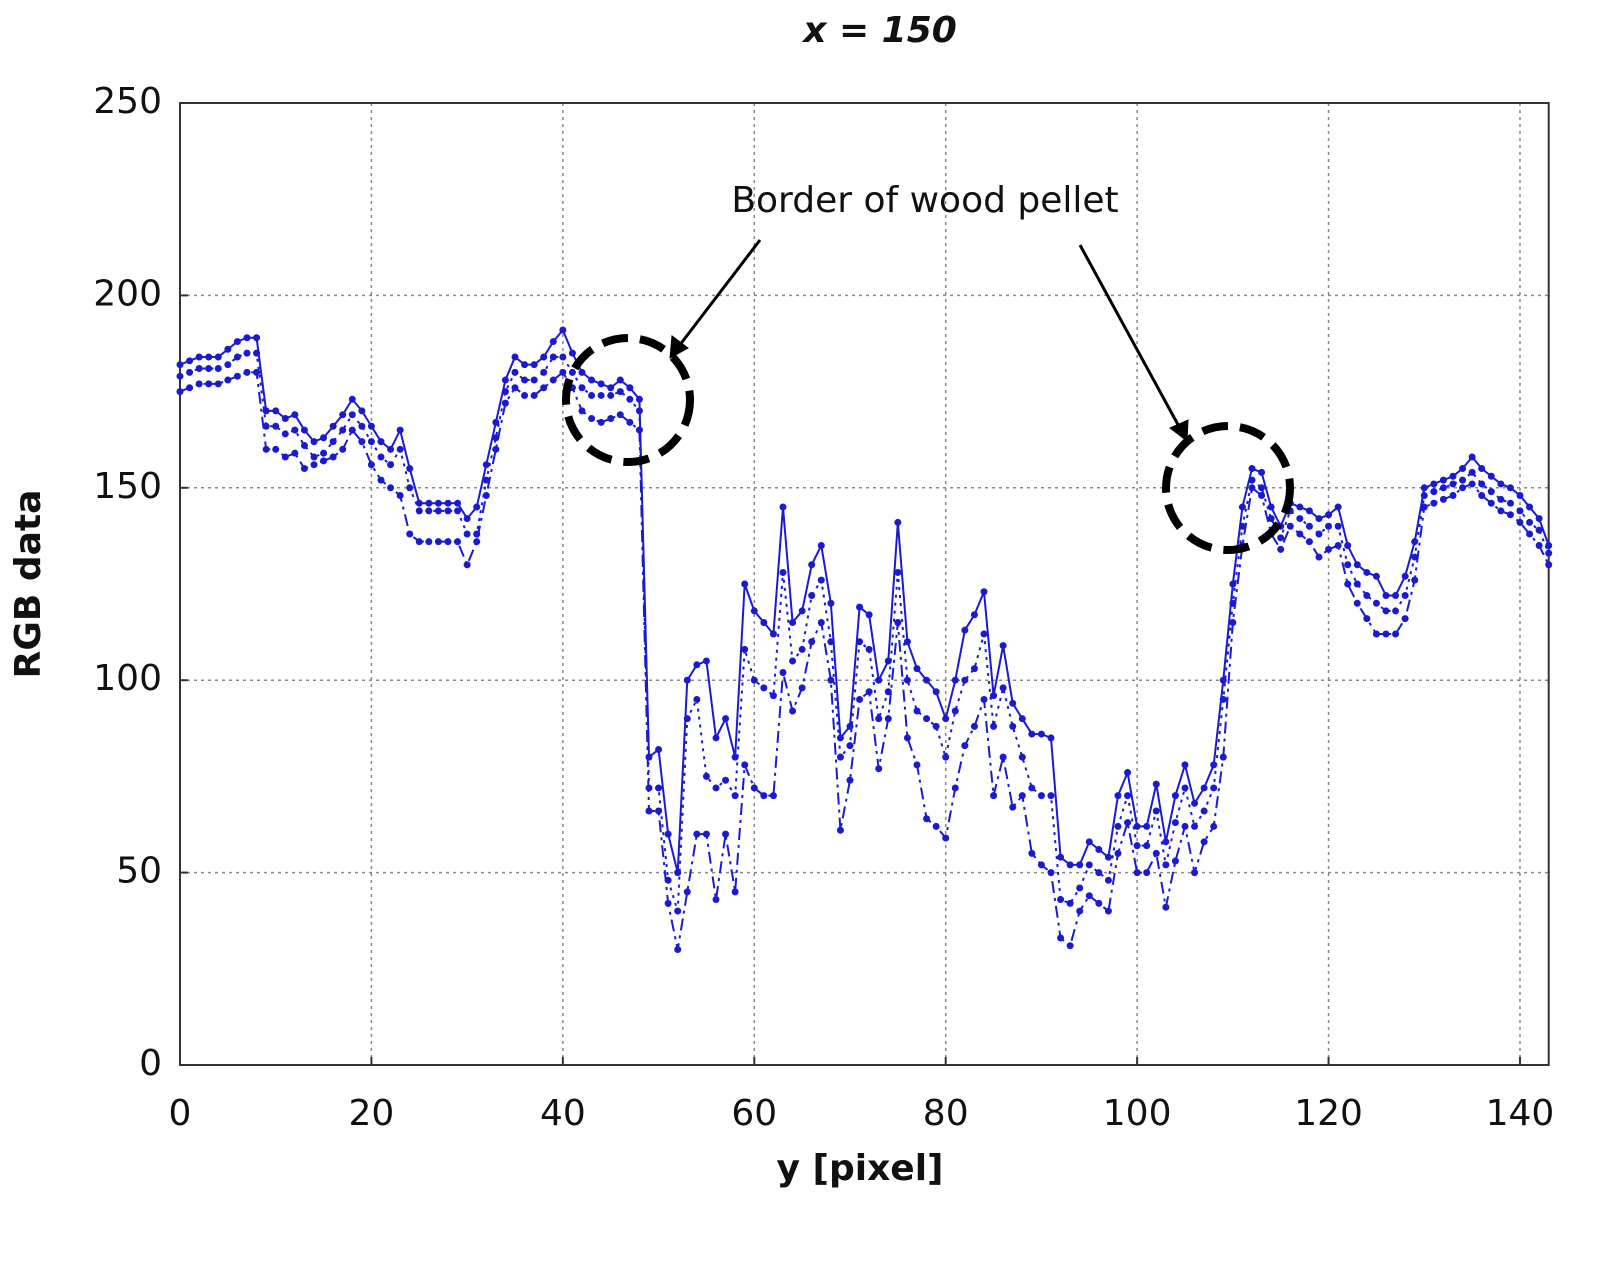 This screenshot has height=1272, width=1611. I want to click on y-tick-label: 0, so click(150, 1063).